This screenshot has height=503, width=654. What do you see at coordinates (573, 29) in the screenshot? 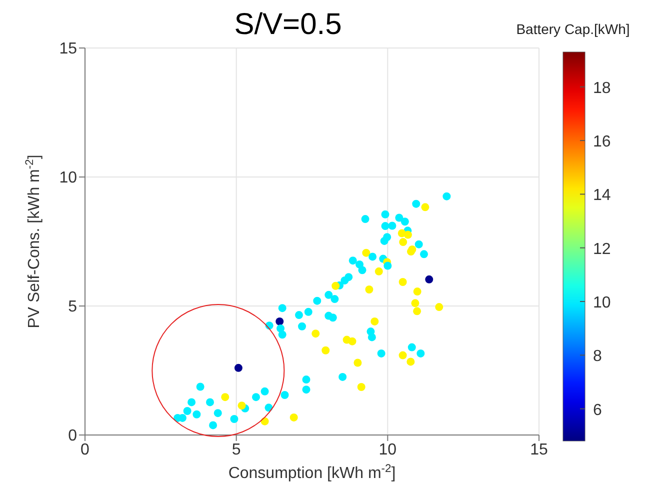
I see `color-bar-title: Battery Cap.[kWh]` at bounding box center [573, 29].